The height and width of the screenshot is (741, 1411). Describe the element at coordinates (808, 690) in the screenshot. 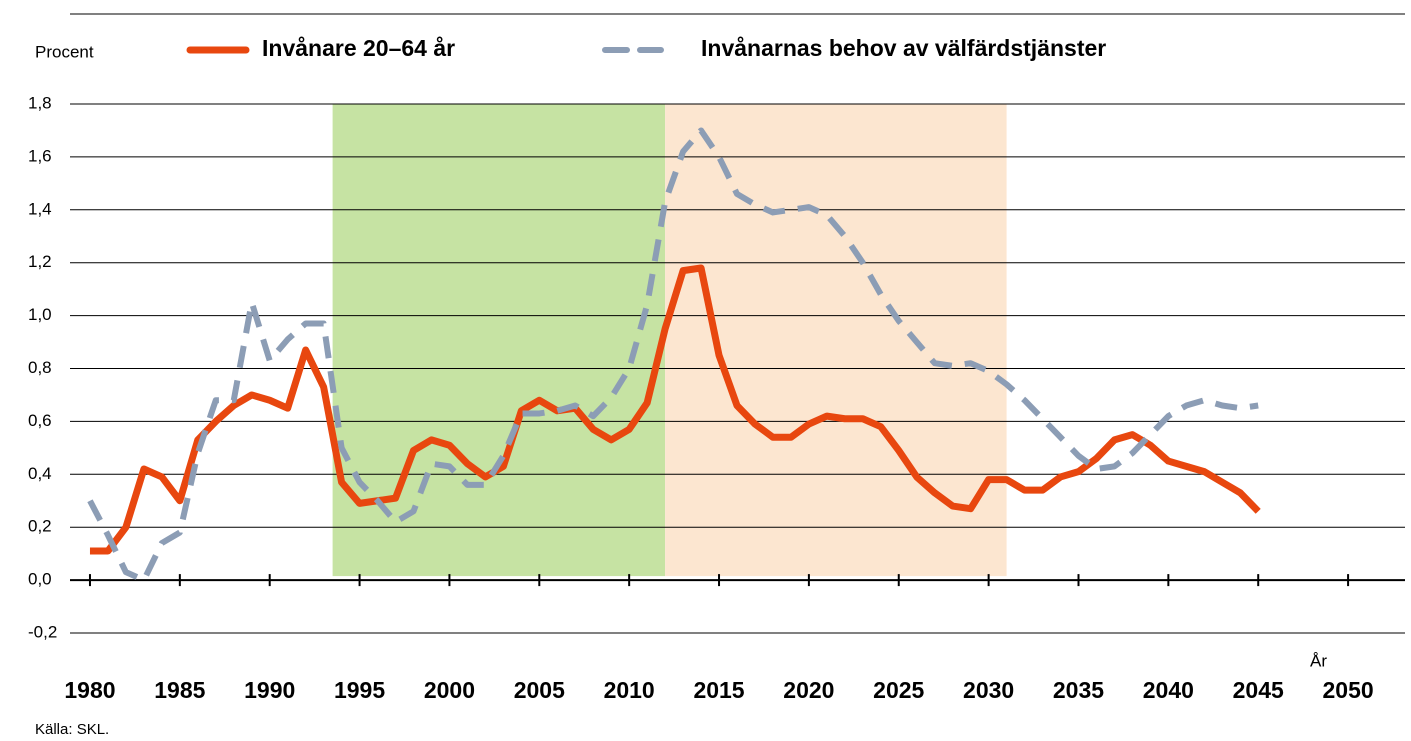

I see `x-tick-label: 2020` at that location.